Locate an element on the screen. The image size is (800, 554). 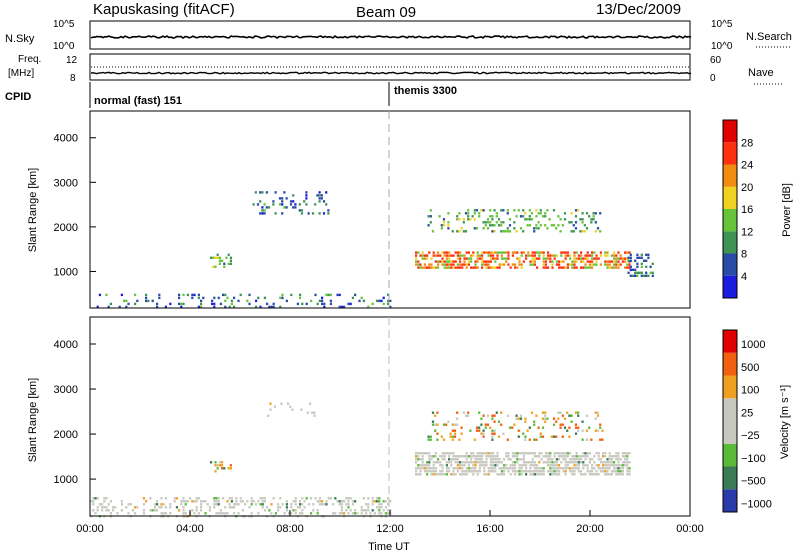
y-tick-label: 4000 is located at coordinates (66, 139).